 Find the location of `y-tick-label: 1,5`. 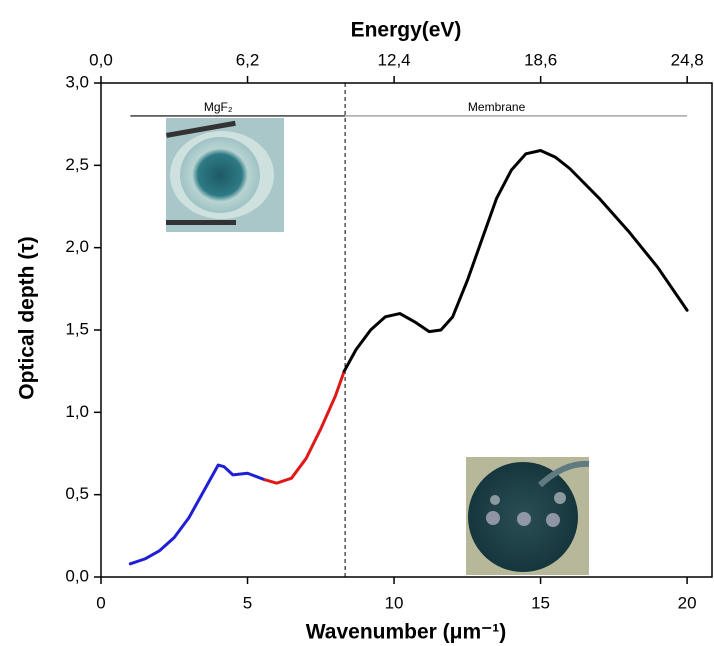

y-tick-label: 1,5 is located at coordinates (77, 328).